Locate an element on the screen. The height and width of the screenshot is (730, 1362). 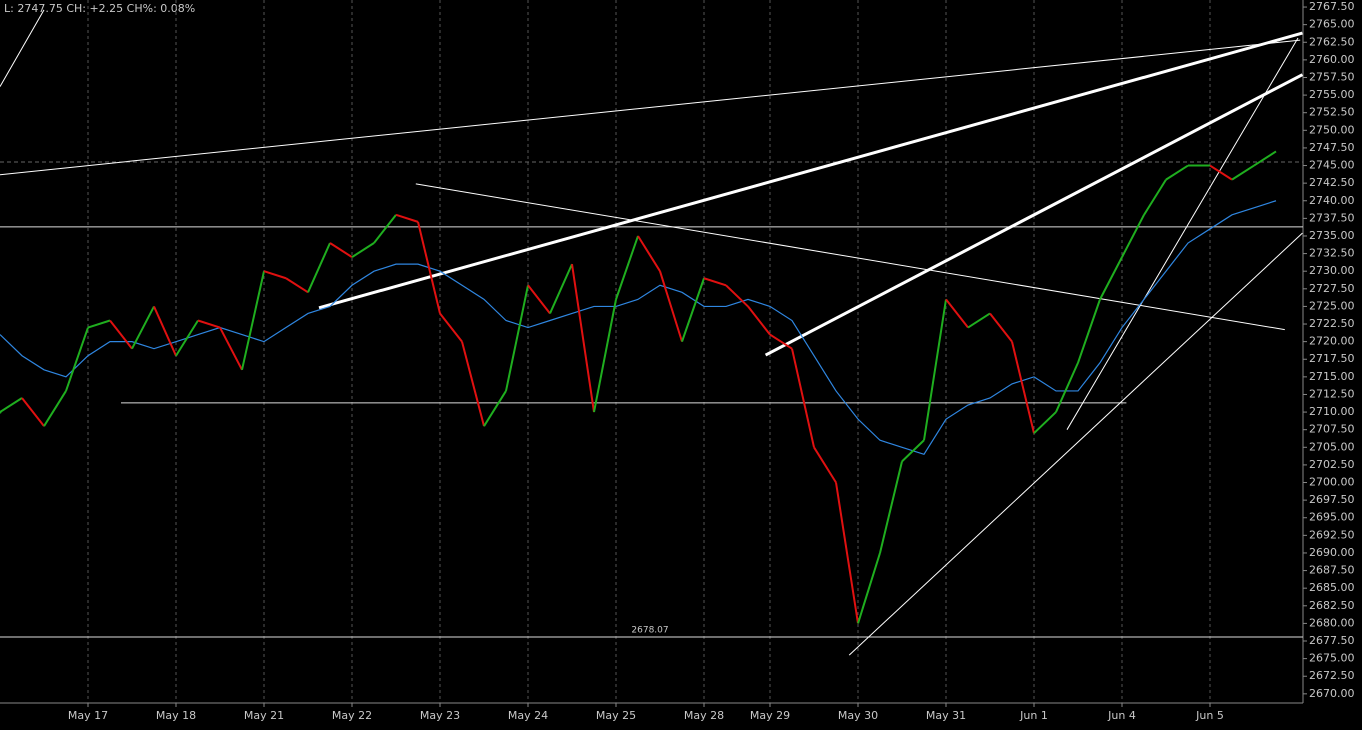
y-tick-label: 2677.50 is located at coordinates (1332, 640).